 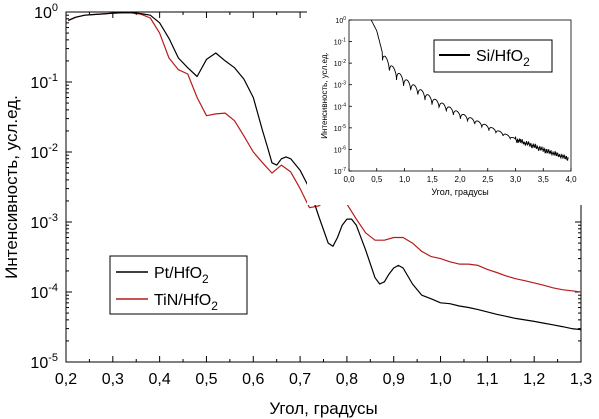 What do you see at coordinates (340, 149) in the screenshot?
I see `inset-y-tick-label: 10⁻⁶` at bounding box center [340, 149].